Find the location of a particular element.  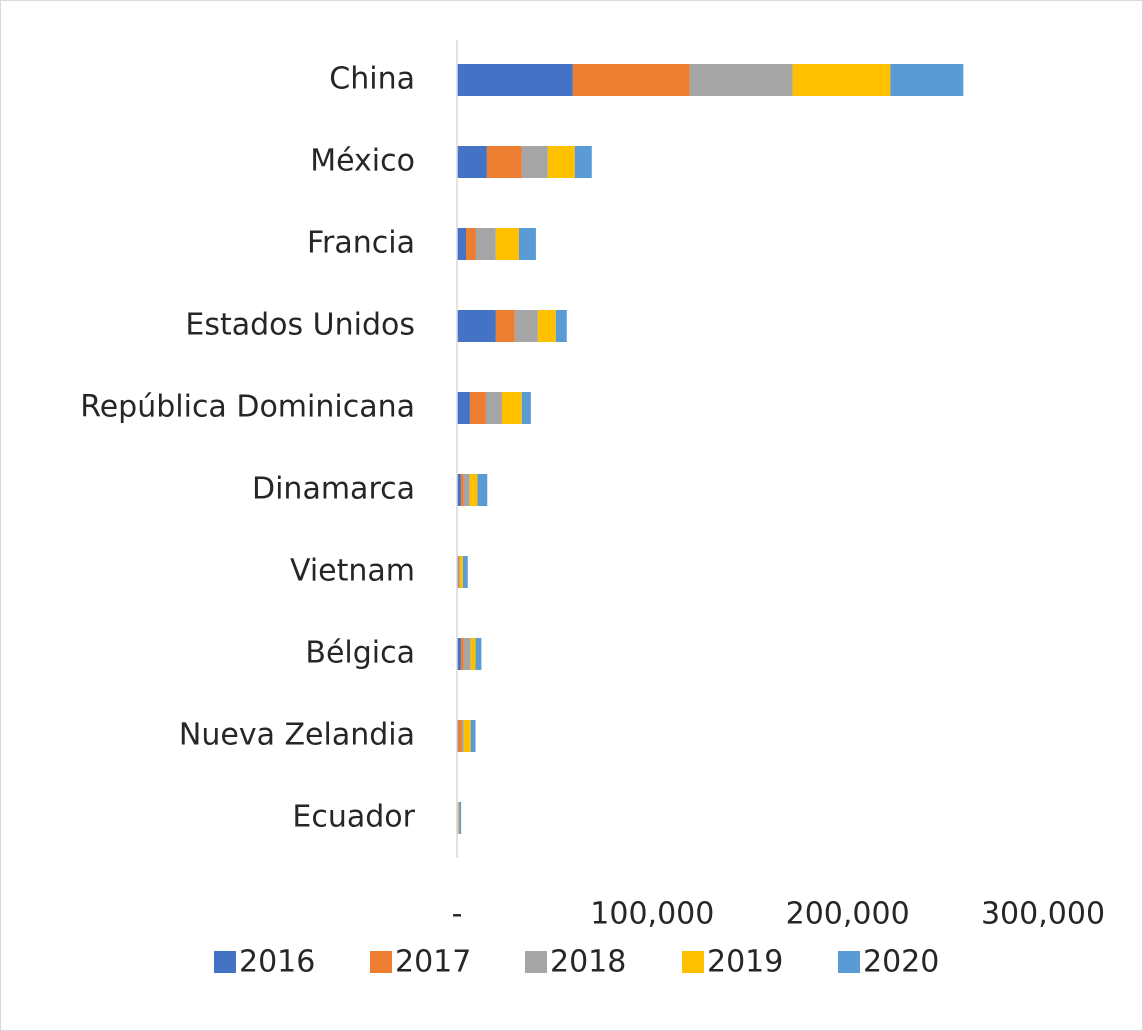

y-tick-label: República Dominicana is located at coordinates (247, 407).